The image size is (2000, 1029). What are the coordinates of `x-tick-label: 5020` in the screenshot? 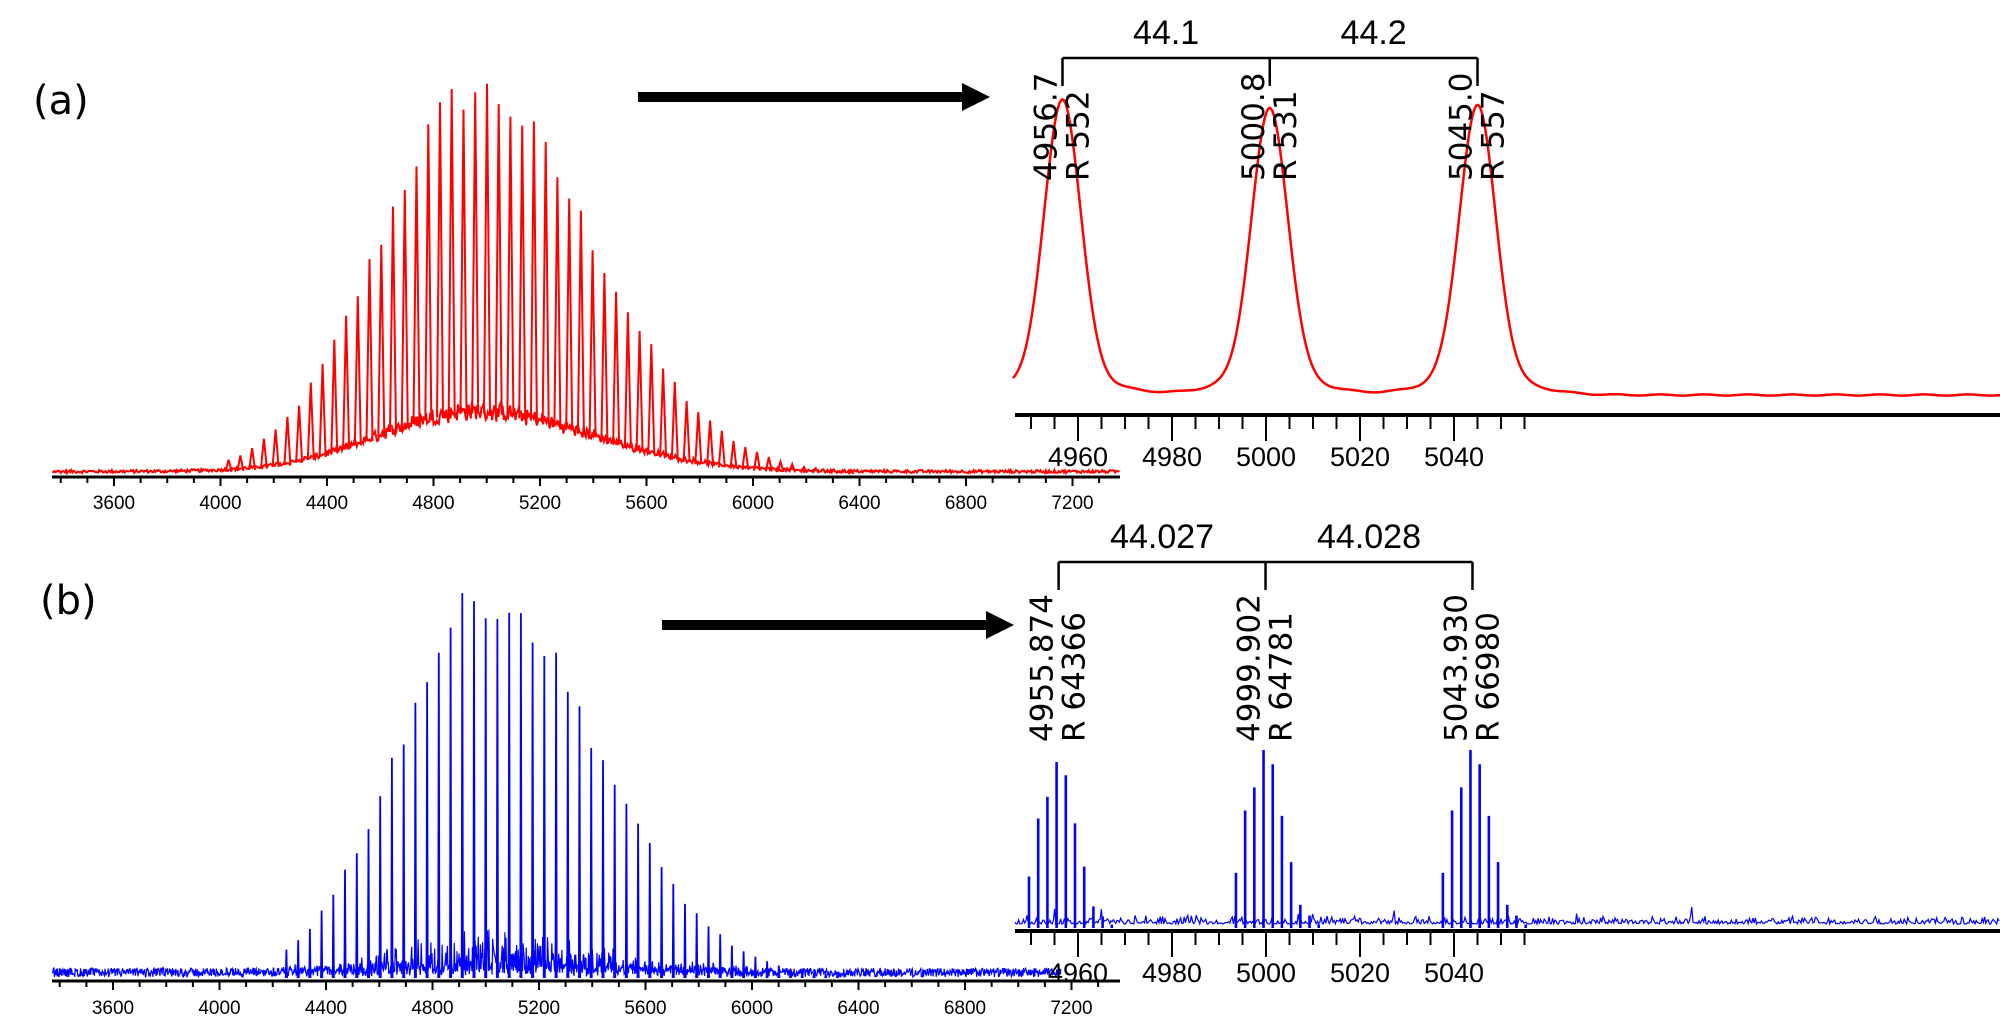 It's located at (1360, 973).